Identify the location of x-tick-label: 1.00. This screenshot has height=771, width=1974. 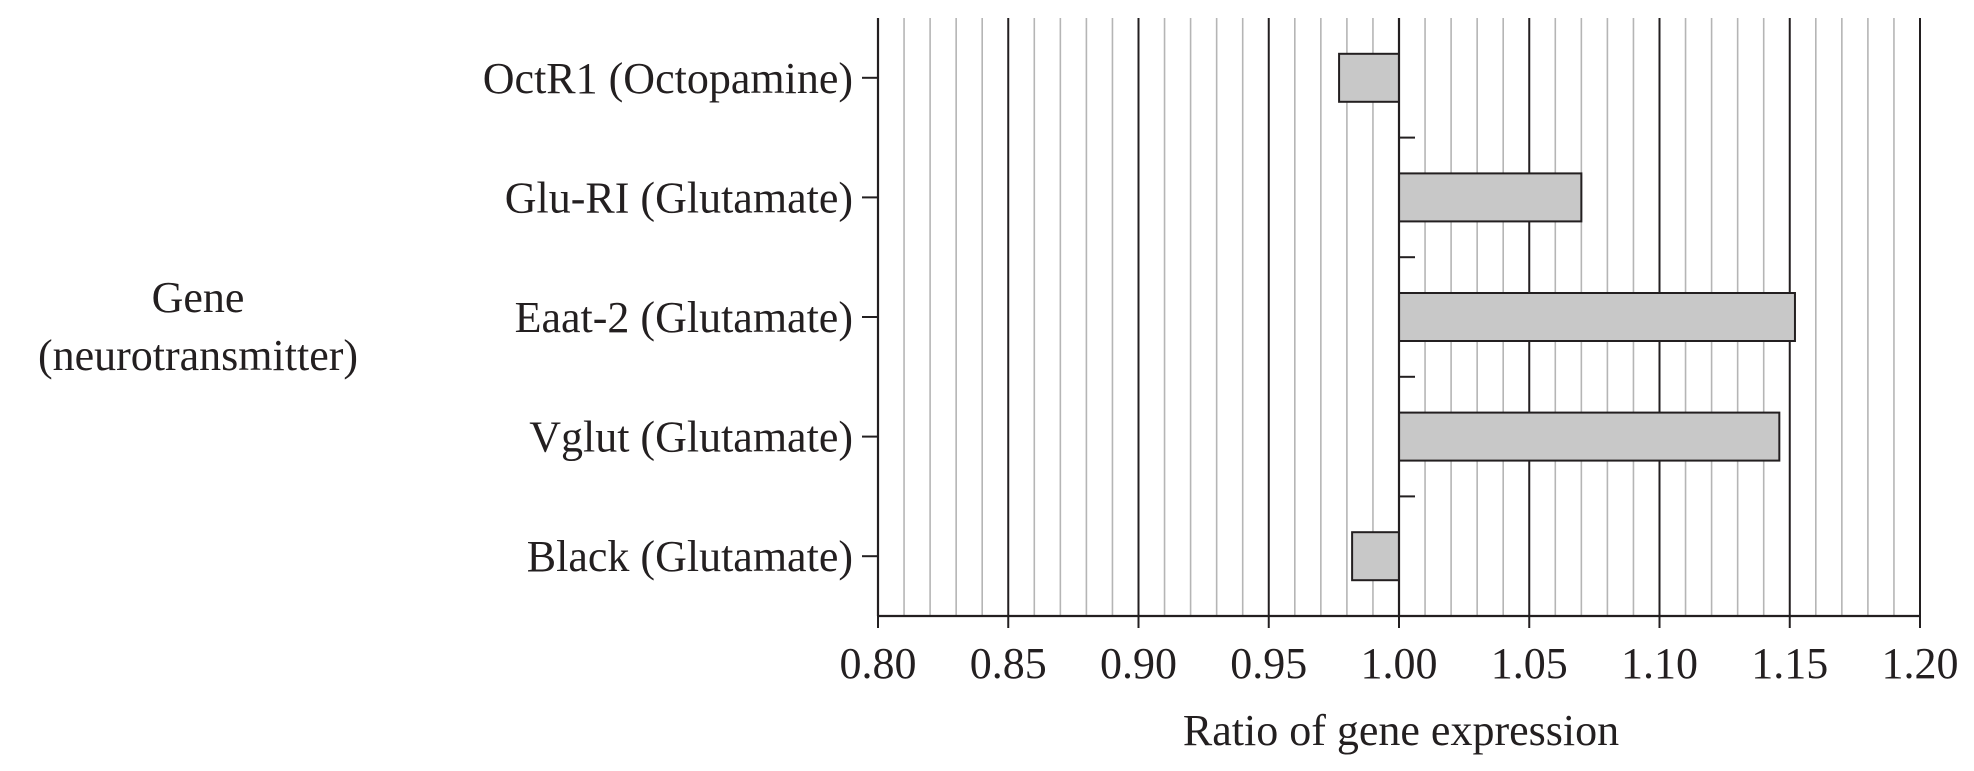
(1399, 663).